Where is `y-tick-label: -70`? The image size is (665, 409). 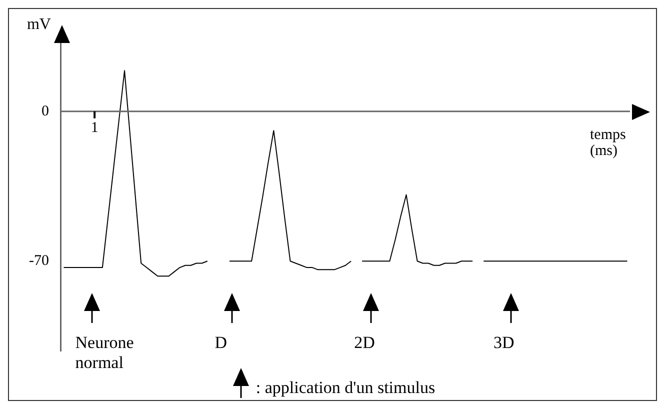
y-tick-label: -70 is located at coordinates (38, 261).